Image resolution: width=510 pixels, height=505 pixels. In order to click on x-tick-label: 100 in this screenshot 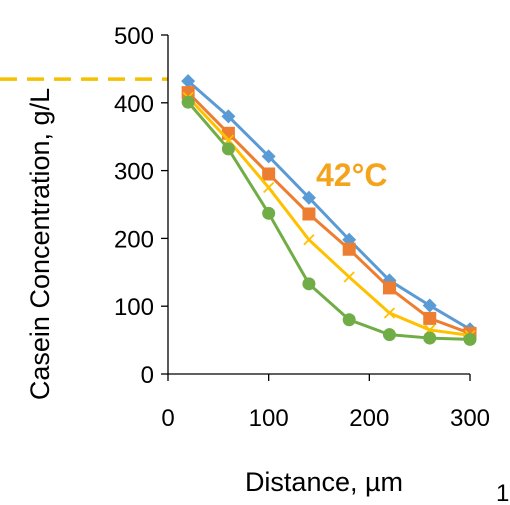, I will do `click(269, 418)`.